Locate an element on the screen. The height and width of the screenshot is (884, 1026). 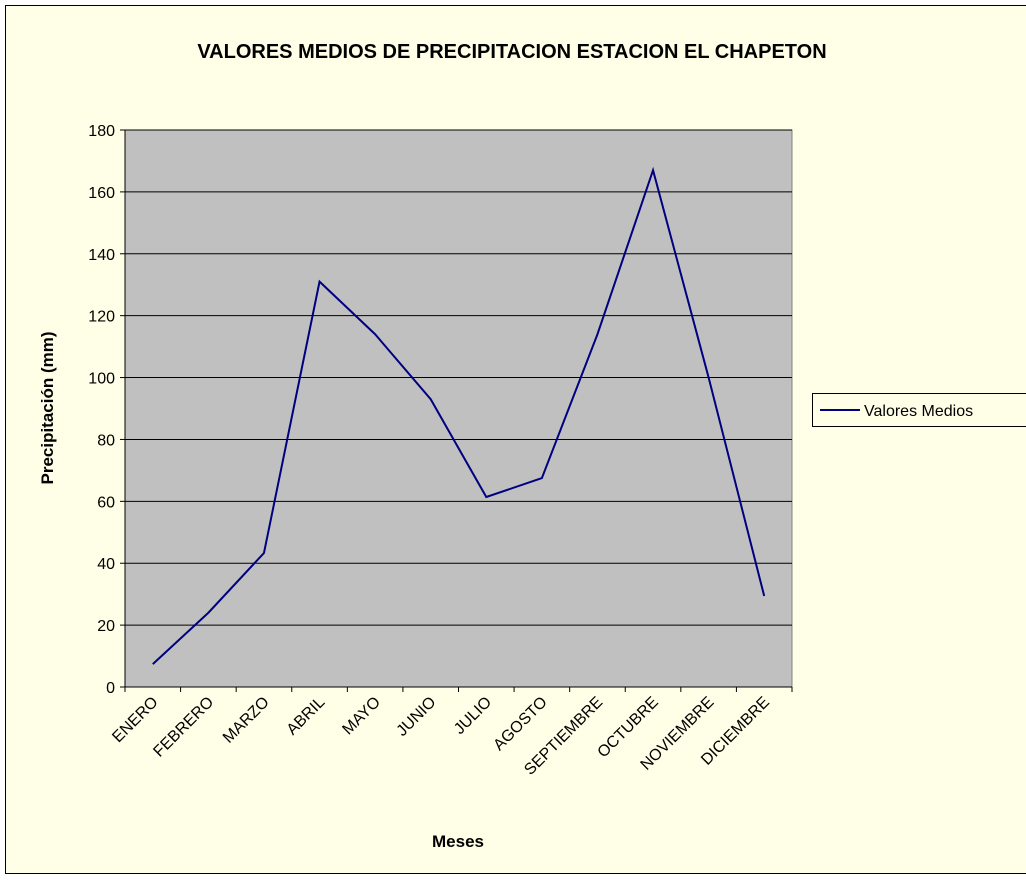
y-tick-label: 160 is located at coordinates (101, 193).